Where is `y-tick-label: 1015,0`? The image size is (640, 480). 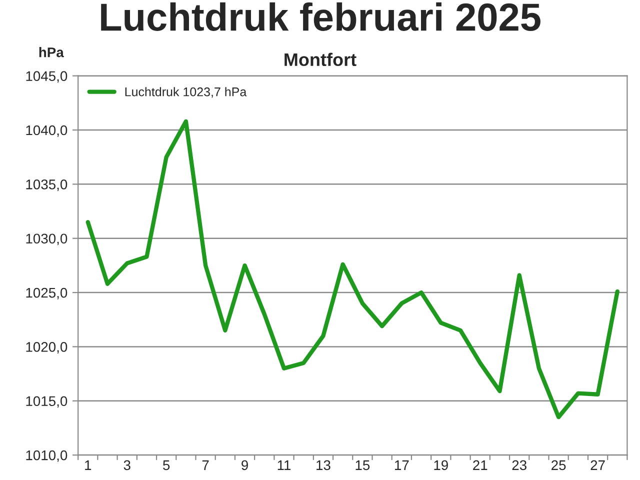
y-tick-label: 1015,0 is located at coordinates (47, 402).